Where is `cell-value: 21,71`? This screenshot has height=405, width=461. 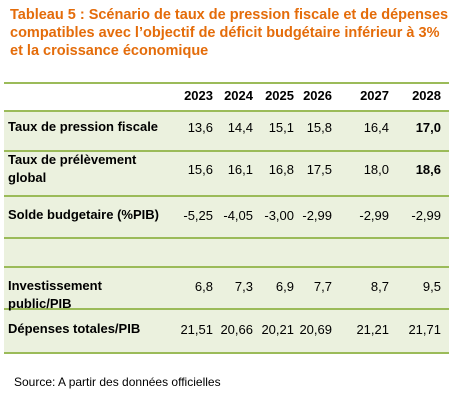
cell-value: 21,71 is located at coordinates (424, 329).